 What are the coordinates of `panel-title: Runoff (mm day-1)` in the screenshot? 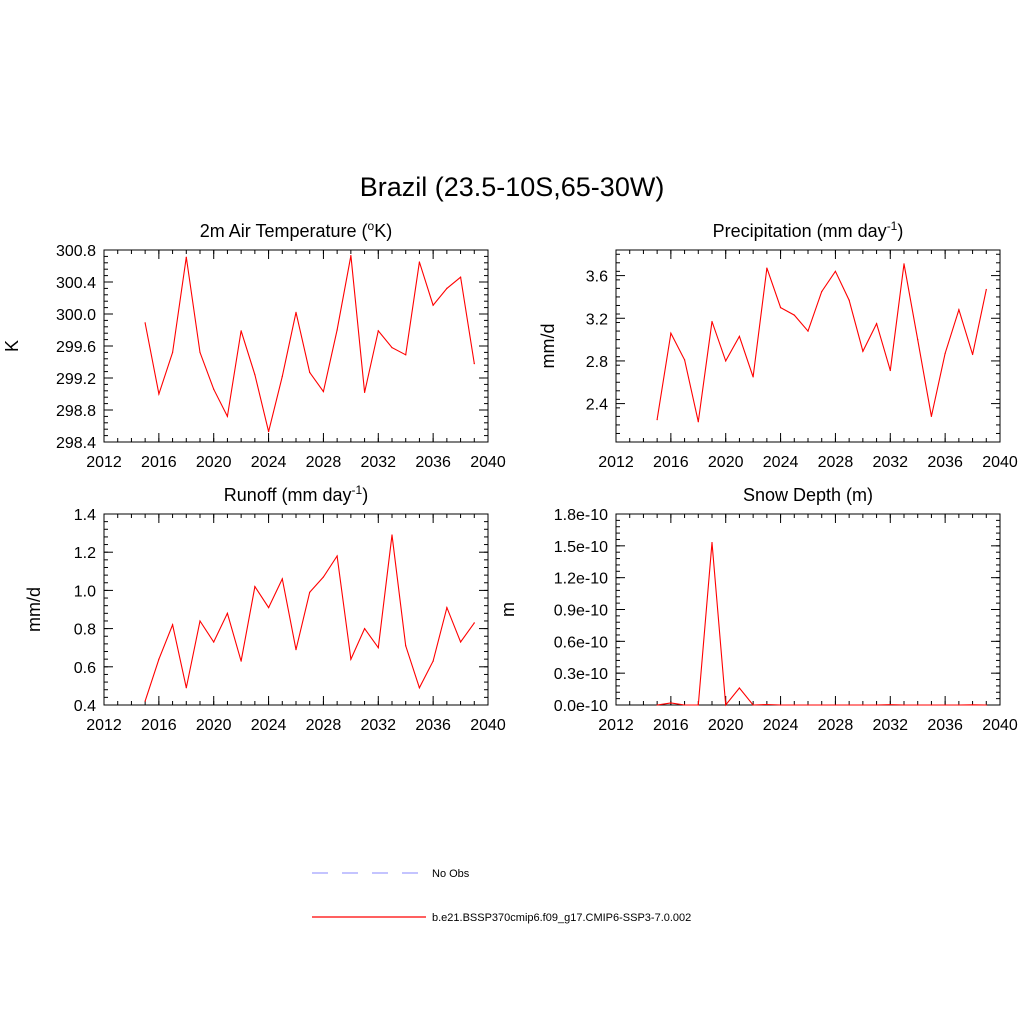 It's located at (296, 494).